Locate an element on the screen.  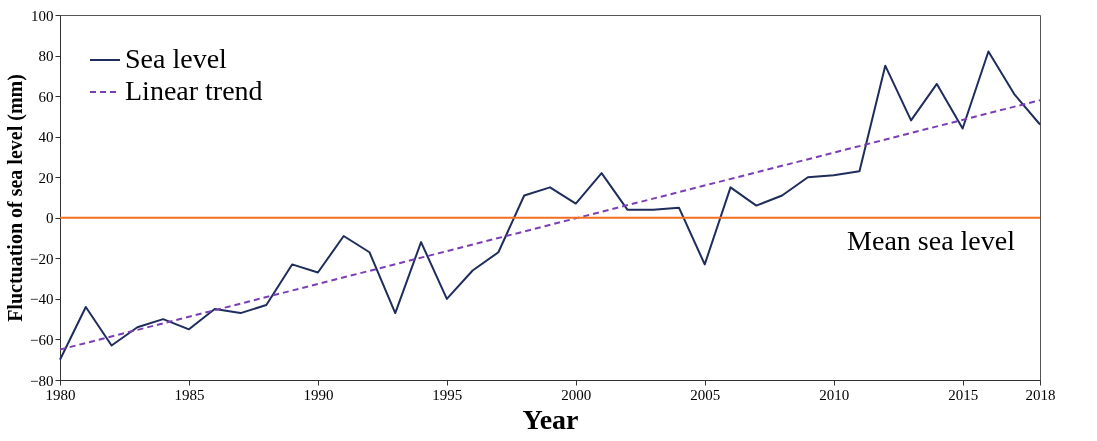
y-tick-label: 100 is located at coordinates (42, 15).